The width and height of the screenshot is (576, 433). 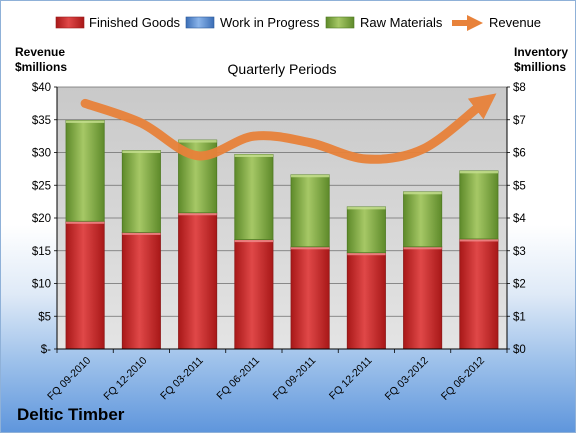 I want to click on left-axis-title-line1: Revenue, so click(x=40, y=52).